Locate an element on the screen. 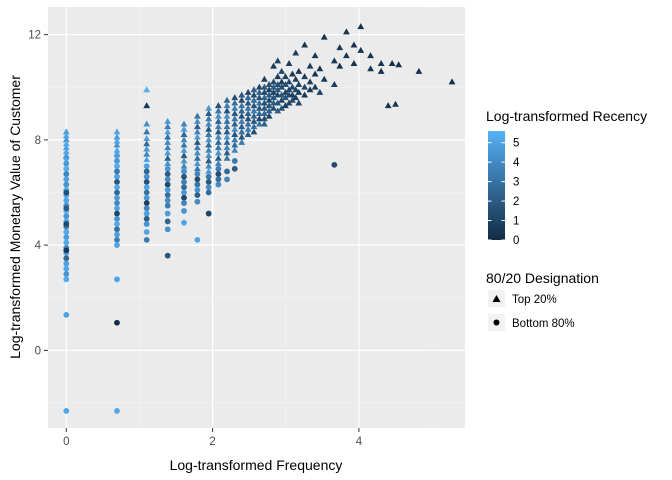  circle-icon is located at coordinates (496, 322).